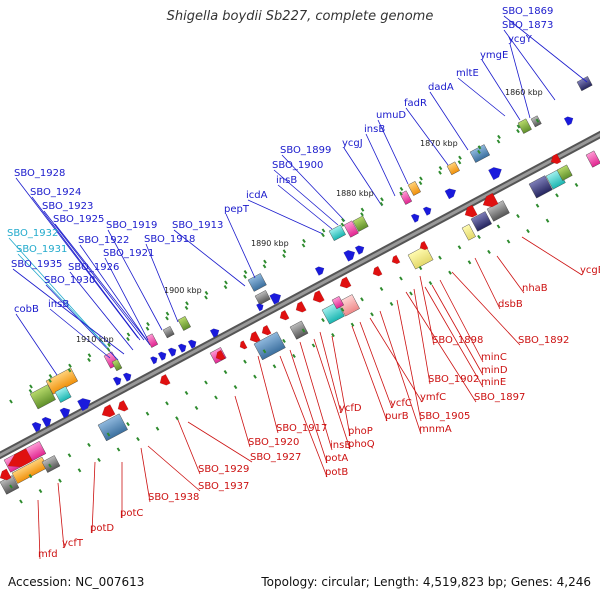 This screenshot has height=600, width=600. What do you see at coordinates (361, 444) in the screenshot?
I see `lower-label-phoq-17: phoQ` at bounding box center [361, 444].